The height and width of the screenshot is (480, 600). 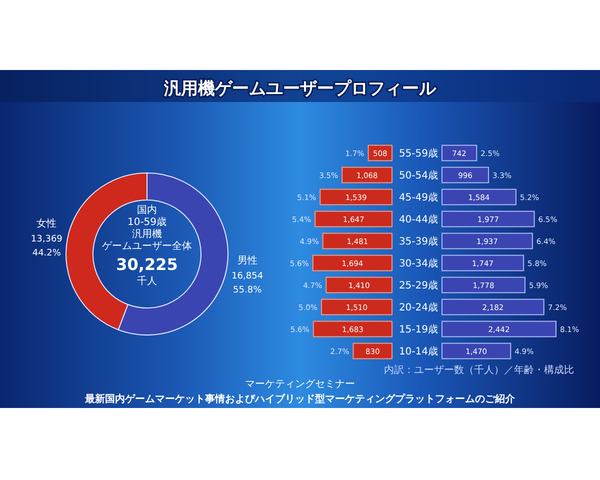 I want to click on text: マーケティングセミナー, so click(x=300, y=384).